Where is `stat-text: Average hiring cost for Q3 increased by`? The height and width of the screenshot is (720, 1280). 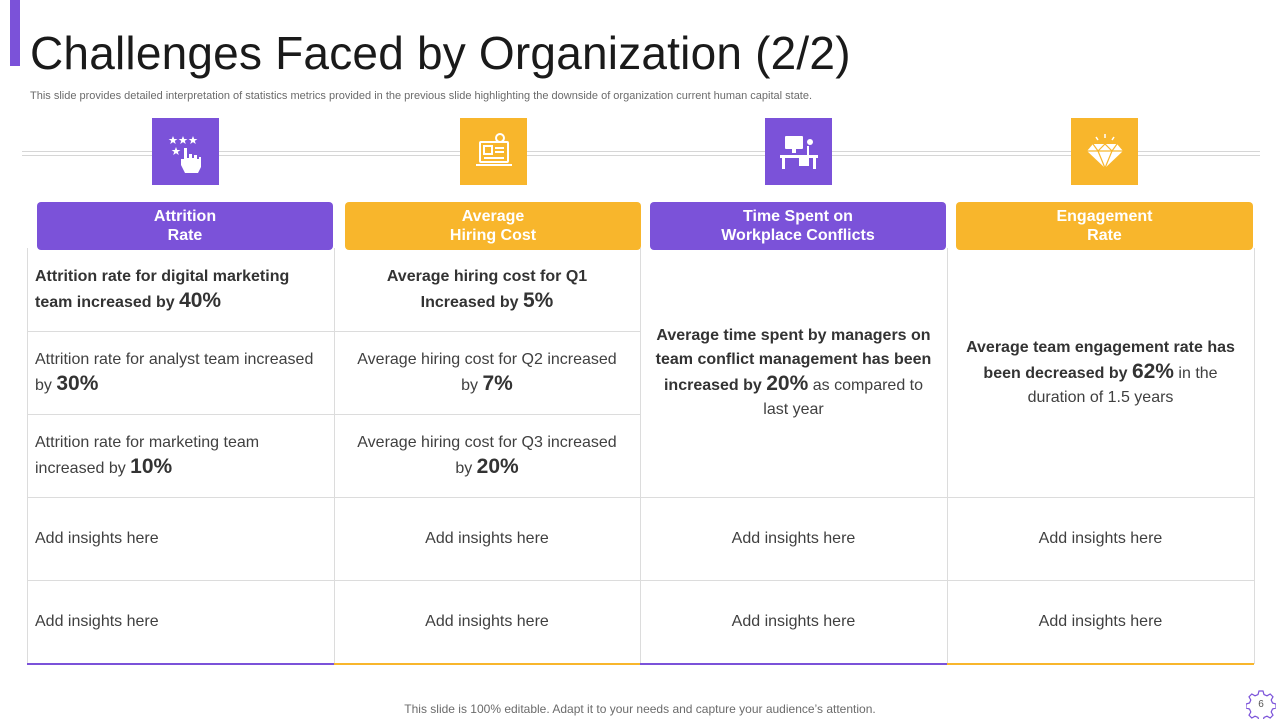
stat-text: Average hiring cost for Q3 increased by is located at coordinates (487, 455).